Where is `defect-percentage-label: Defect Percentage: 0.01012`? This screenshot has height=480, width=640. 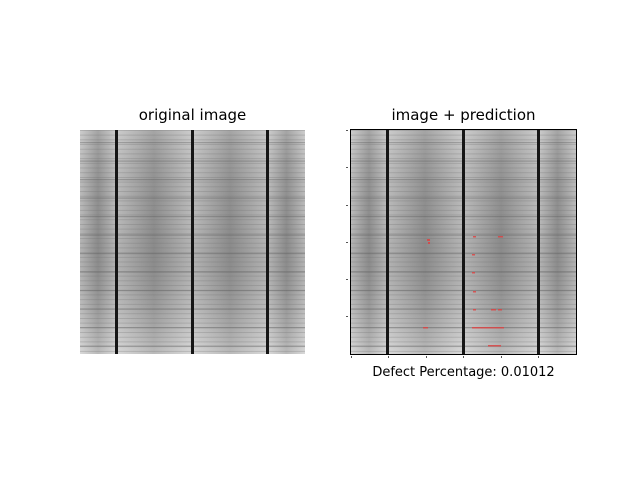
defect-percentage-label: Defect Percentage: 0.01012 is located at coordinates (463, 372).